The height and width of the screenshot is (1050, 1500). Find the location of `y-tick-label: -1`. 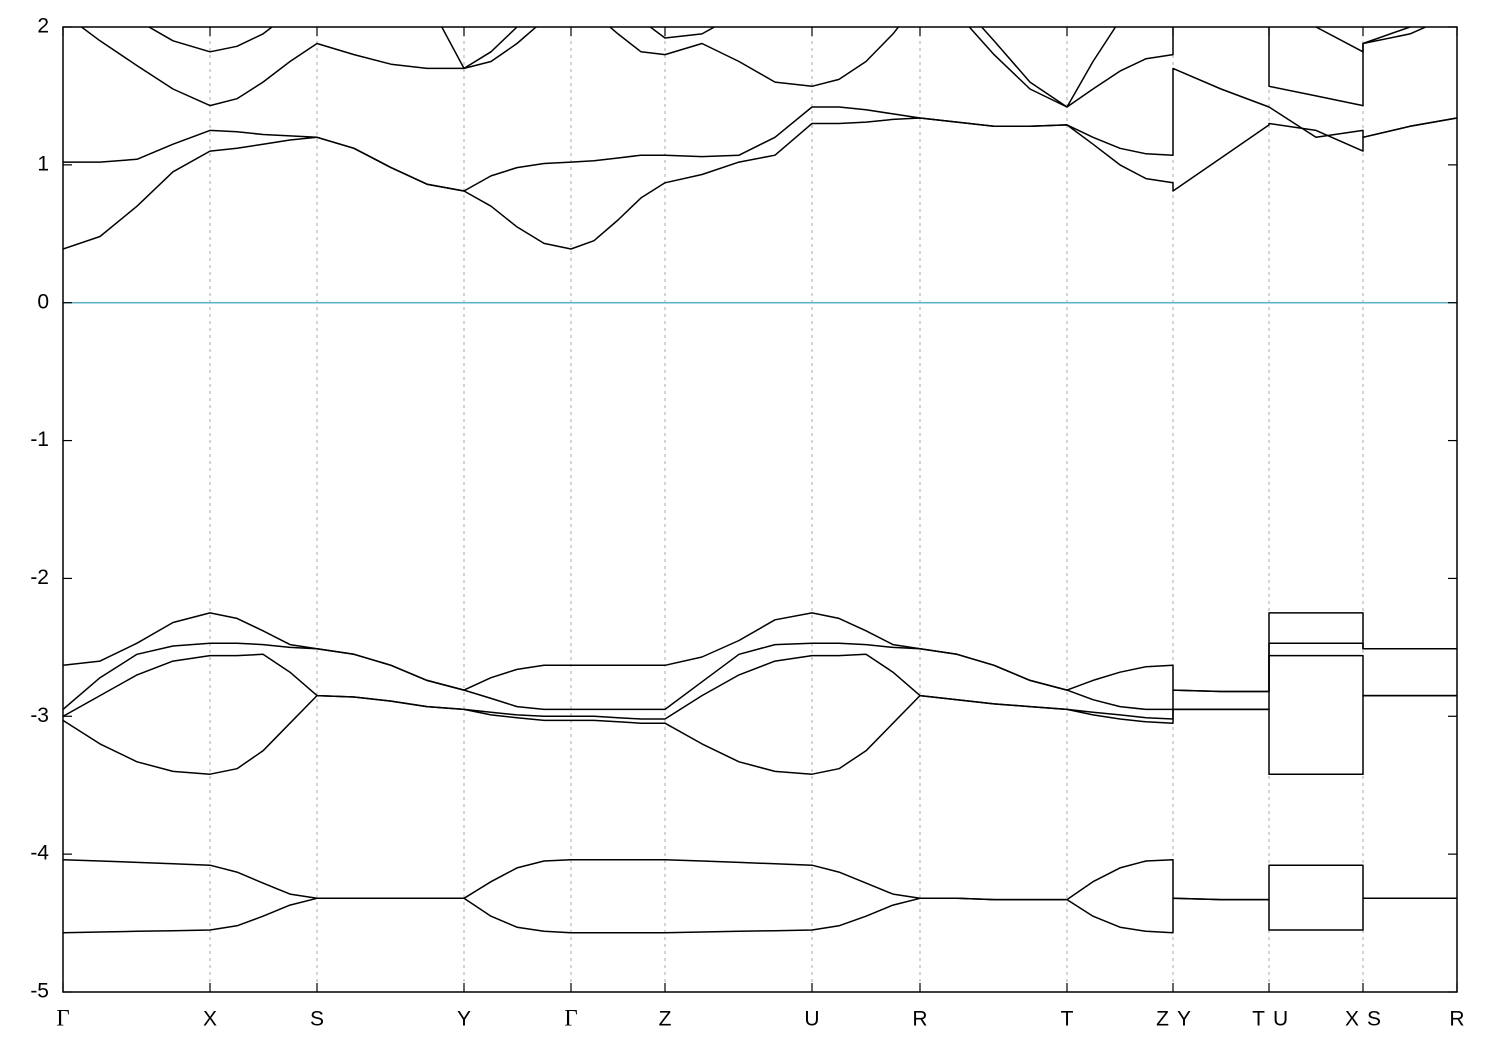

y-tick-label: -1 is located at coordinates (39, 439).